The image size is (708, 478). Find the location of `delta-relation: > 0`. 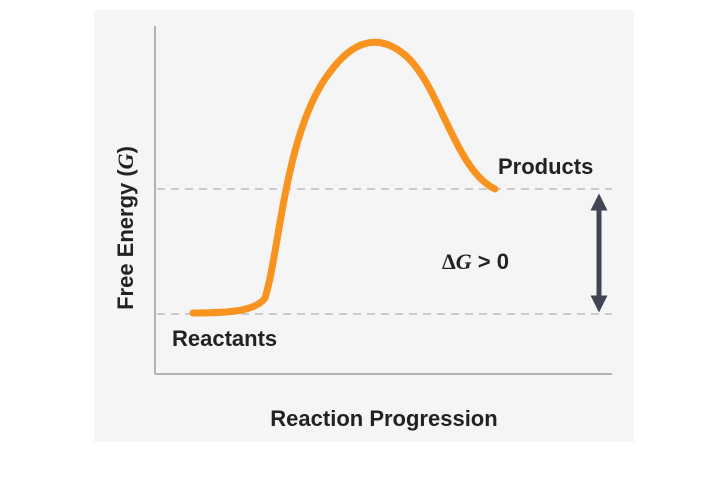

delta-relation: > 0 is located at coordinates (490, 261).